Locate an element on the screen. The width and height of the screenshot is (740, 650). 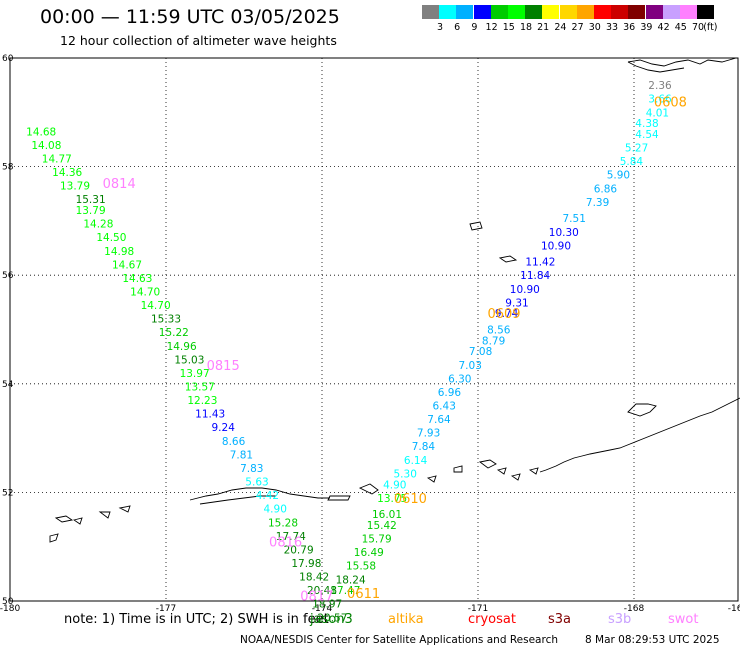
pass-time-label: 0610 is located at coordinates (410, 499).